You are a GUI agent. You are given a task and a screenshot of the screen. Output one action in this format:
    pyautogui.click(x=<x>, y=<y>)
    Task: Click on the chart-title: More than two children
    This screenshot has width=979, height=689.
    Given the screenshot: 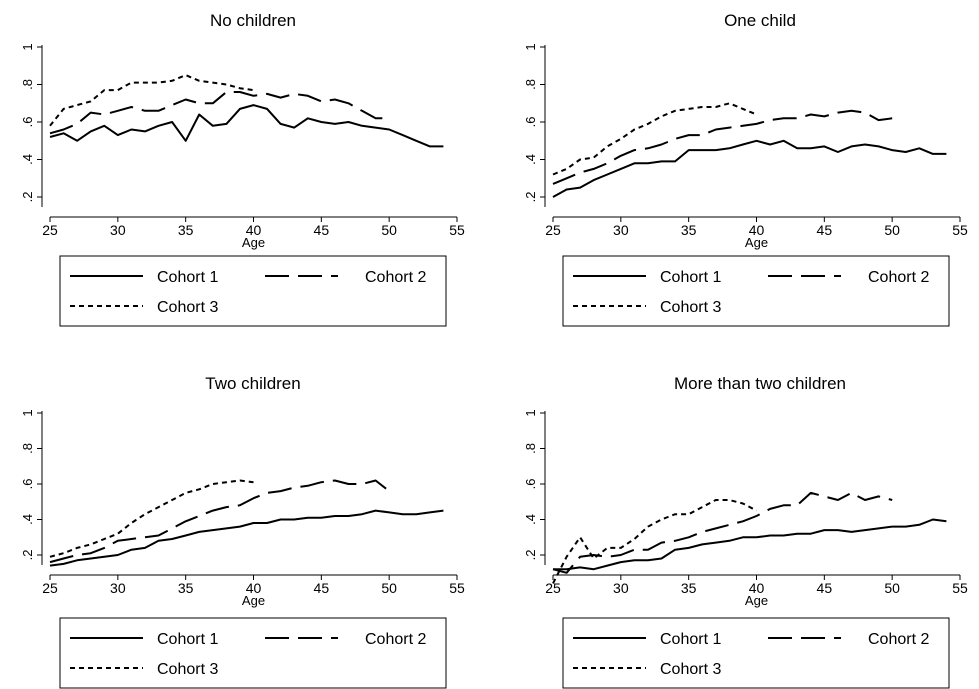 What is the action you would take?
    pyautogui.click(x=760, y=383)
    